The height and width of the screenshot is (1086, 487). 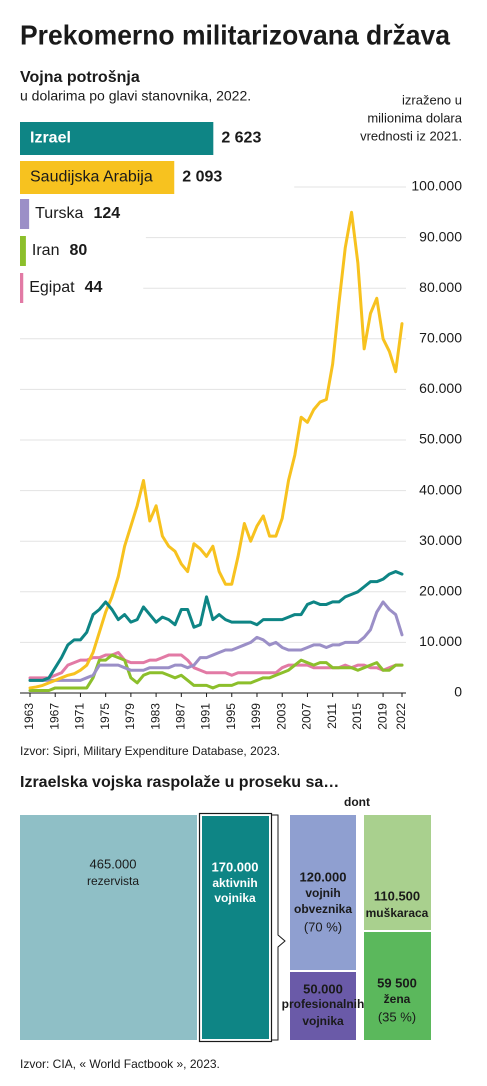 I want to click on x-tick-label: 1991, so click(x=206, y=716).